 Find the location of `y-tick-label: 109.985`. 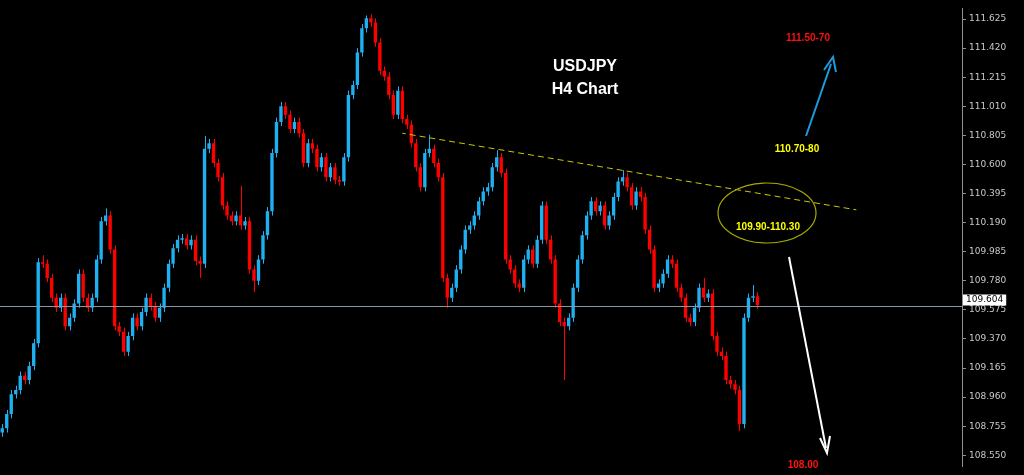

y-tick-label: 109.985 is located at coordinates (988, 251).